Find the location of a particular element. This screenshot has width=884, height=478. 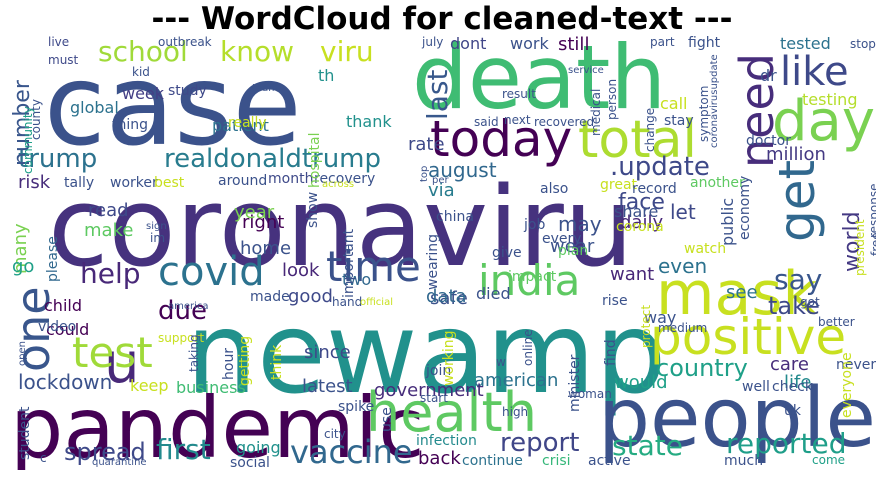

word-economy: economy is located at coordinates (745, 207).